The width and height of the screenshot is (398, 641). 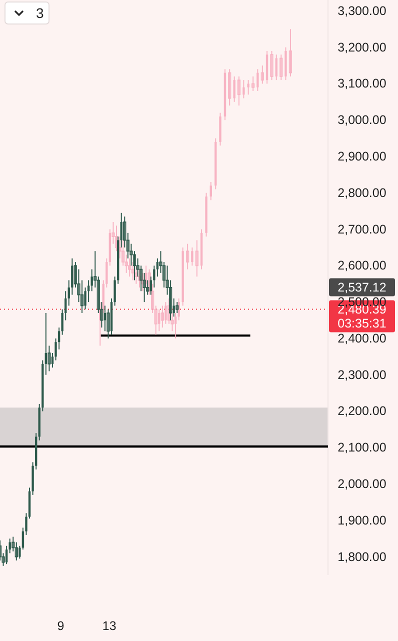 What do you see at coordinates (362, 338) in the screenshot?
I see `y-tick-label: 2,400.00` at bounding box center [362, 338].